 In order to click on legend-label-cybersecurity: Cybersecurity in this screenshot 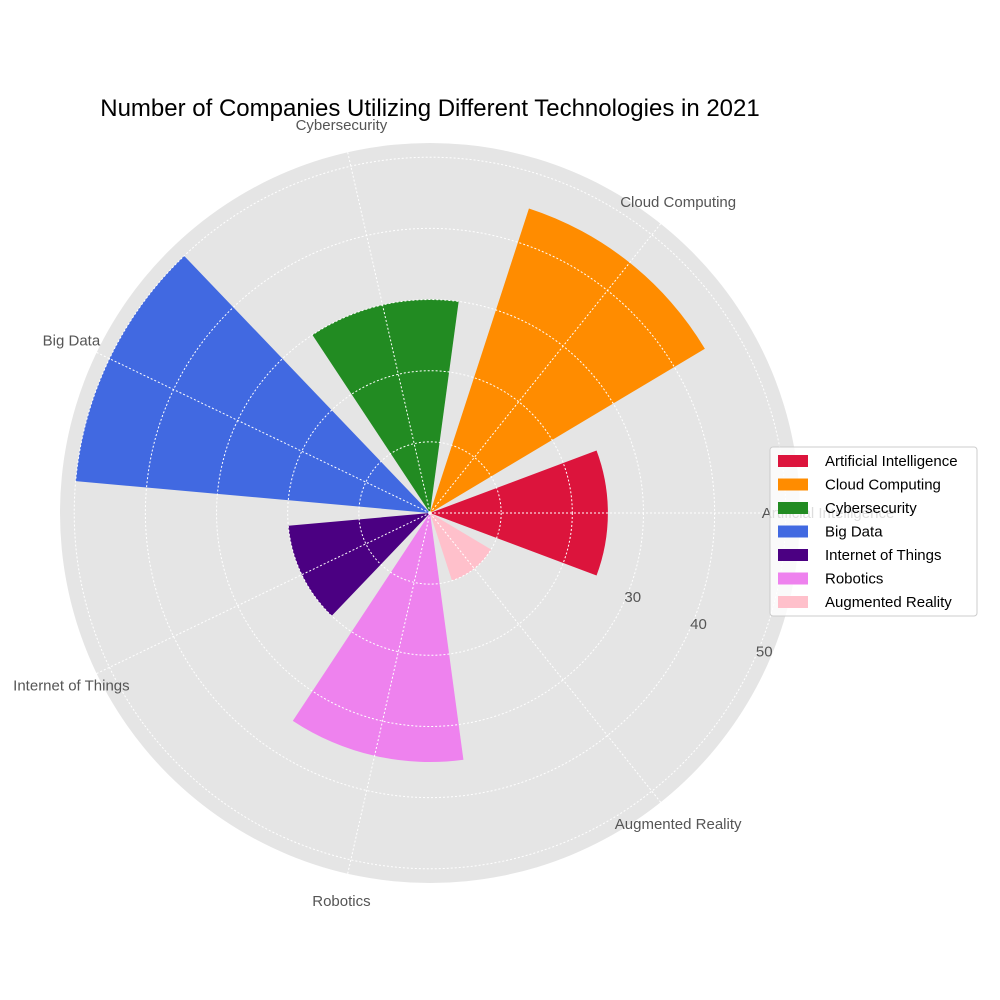, I will do `click(871, 508)`.